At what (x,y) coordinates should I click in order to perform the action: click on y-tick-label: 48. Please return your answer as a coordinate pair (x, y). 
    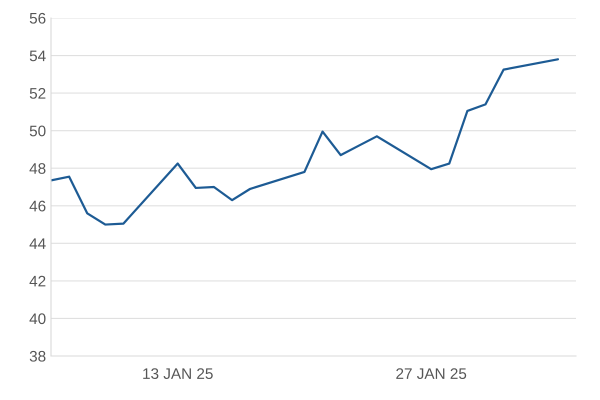
    Looking at the image, I should click on (38, 168).